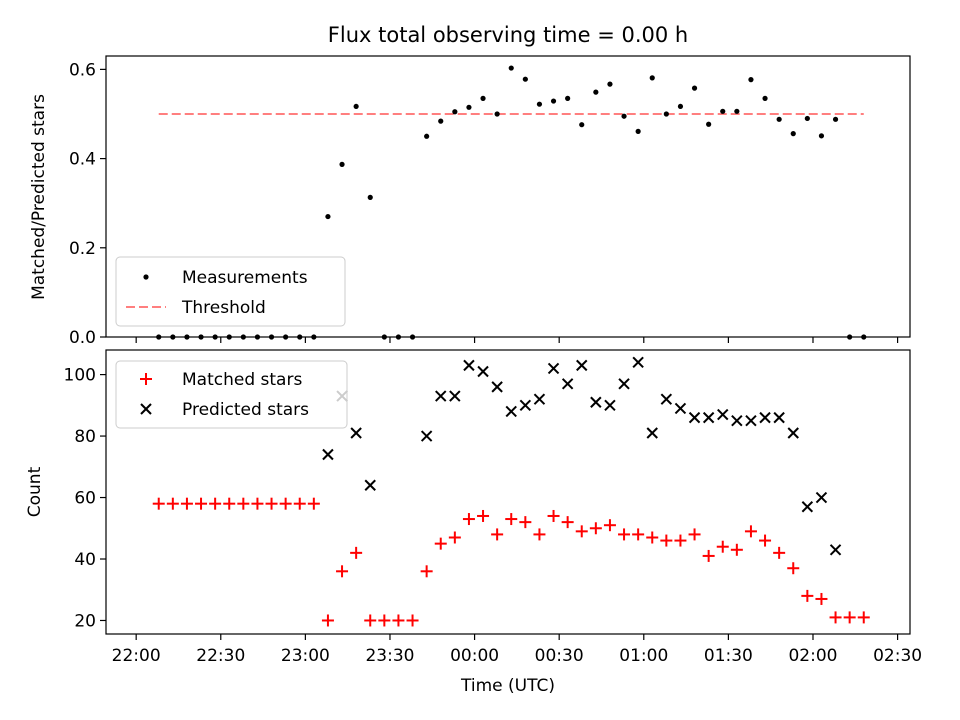 This screenshot has height=720, width=960. What do you see at coordinates (85, 437) in the screenshot?
I see `count-y-tick-label: 80` at bounding box center [85, 437].